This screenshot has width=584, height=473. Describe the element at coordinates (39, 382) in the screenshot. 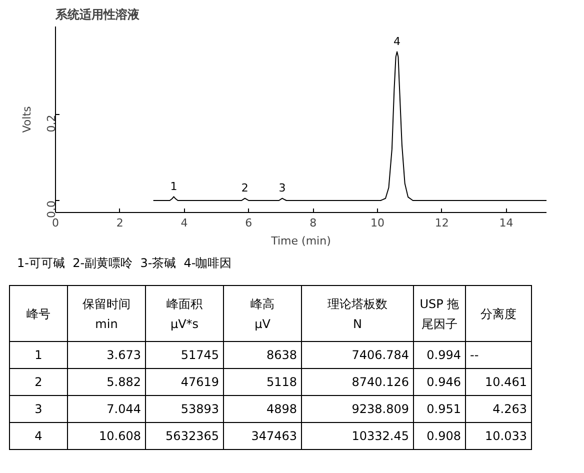

I see `text: 2` at that location.